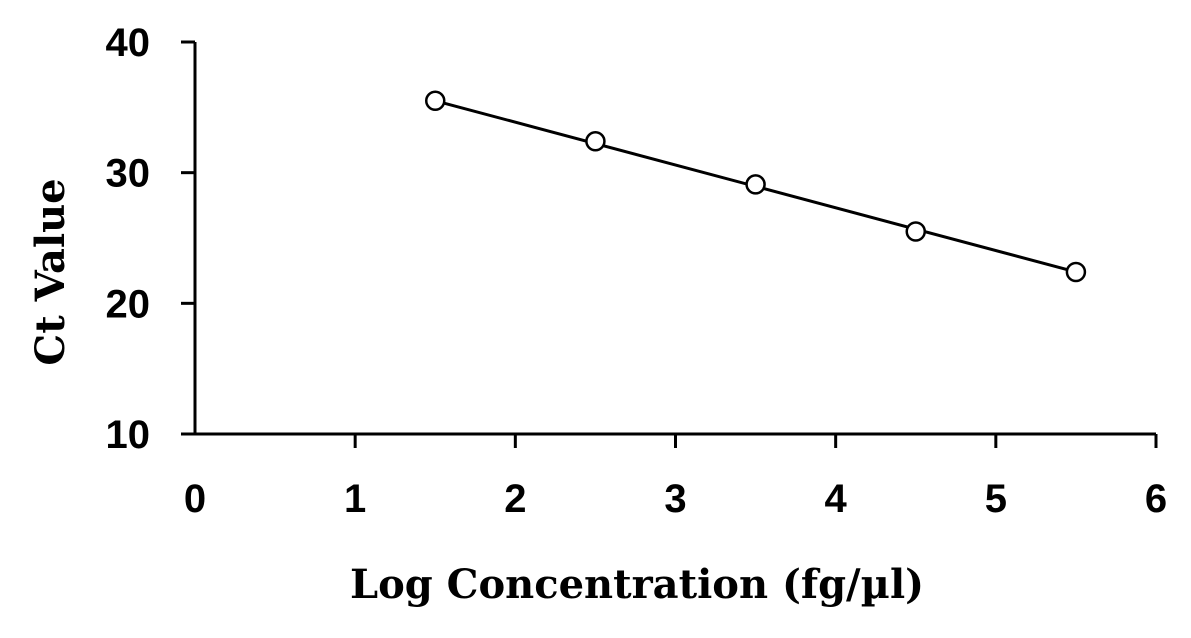 The image size is (1191, 638). What do you see at coordinates (1156, 499) in the screenshot?
I see `x-tick-label: 6` at bounding box center [1156, 499].